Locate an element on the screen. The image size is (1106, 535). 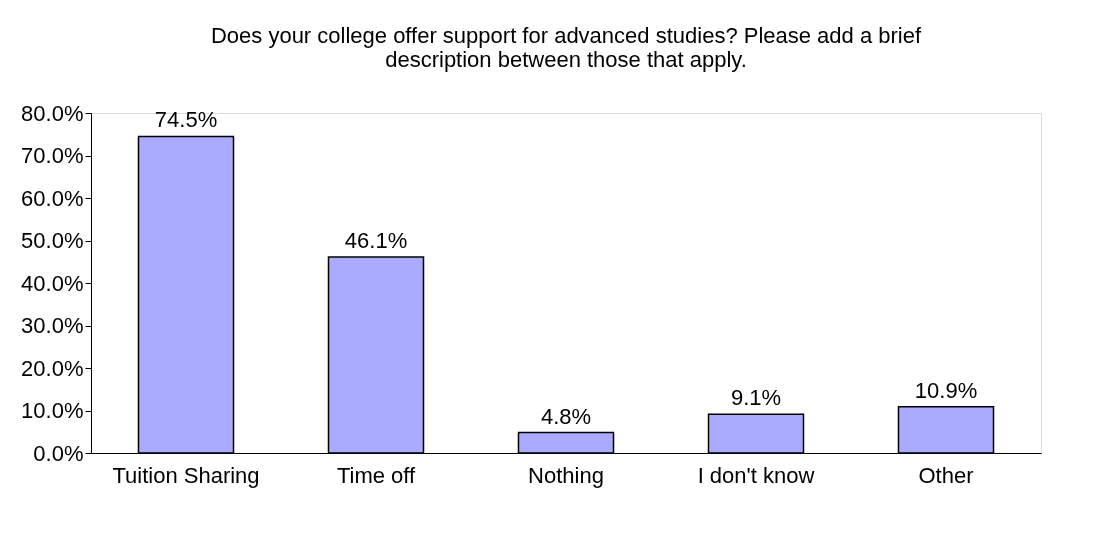
y-tick-label: 30.0% is located at coordinates (52, 325).